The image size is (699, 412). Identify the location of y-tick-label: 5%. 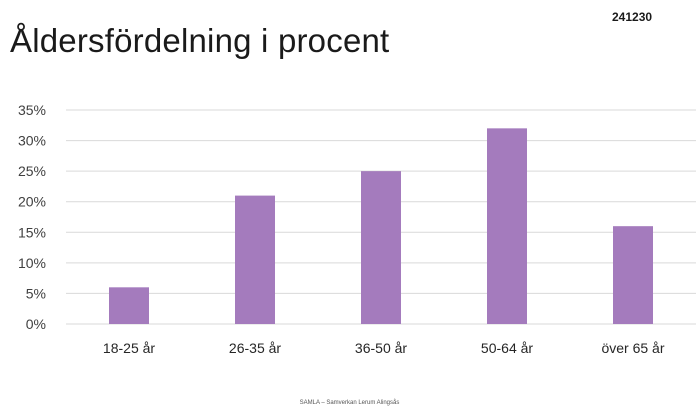
(36, 293).